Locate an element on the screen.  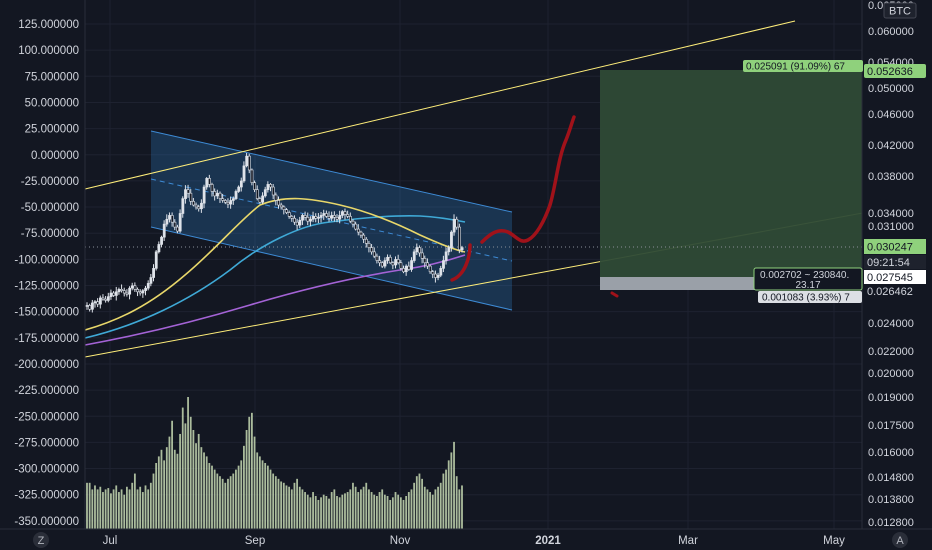
left-axis-tick: -125.000000 is located at coordinates (46, 287).